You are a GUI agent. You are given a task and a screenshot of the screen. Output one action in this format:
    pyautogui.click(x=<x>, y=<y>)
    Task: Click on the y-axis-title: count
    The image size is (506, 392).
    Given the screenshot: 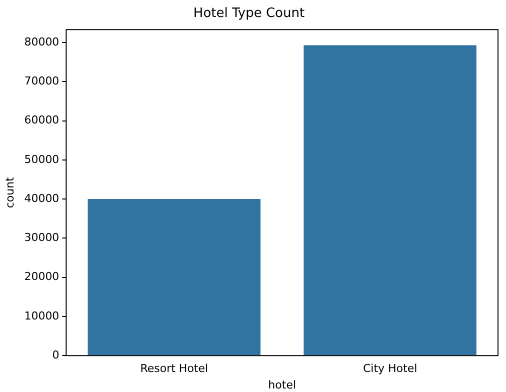 What is the action you would take?
    pyautogui.click(x=9, y=192)
    